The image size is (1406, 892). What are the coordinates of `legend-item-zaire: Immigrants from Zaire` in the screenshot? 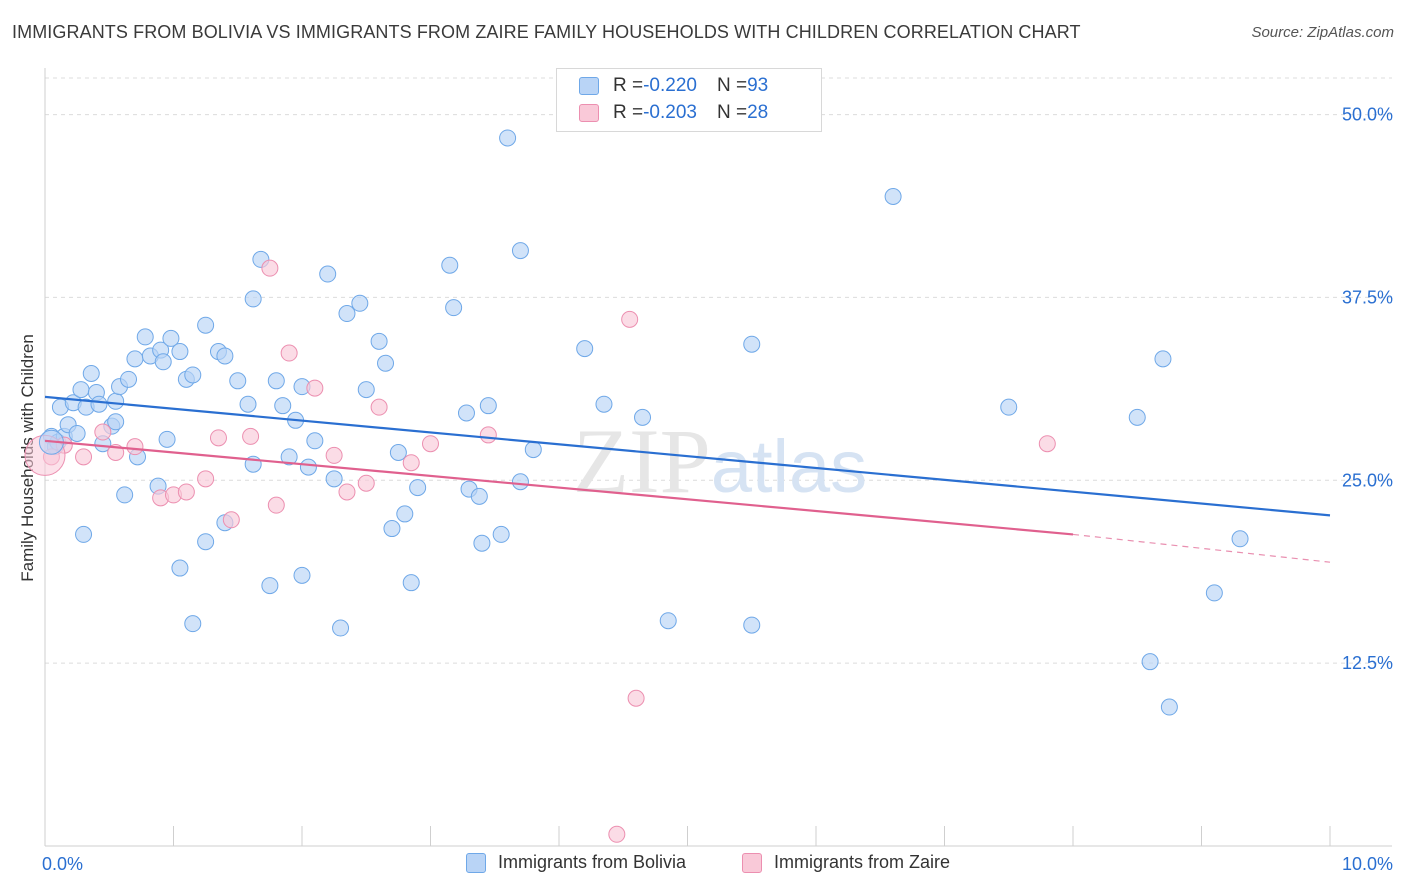 It's located at (846, 862).